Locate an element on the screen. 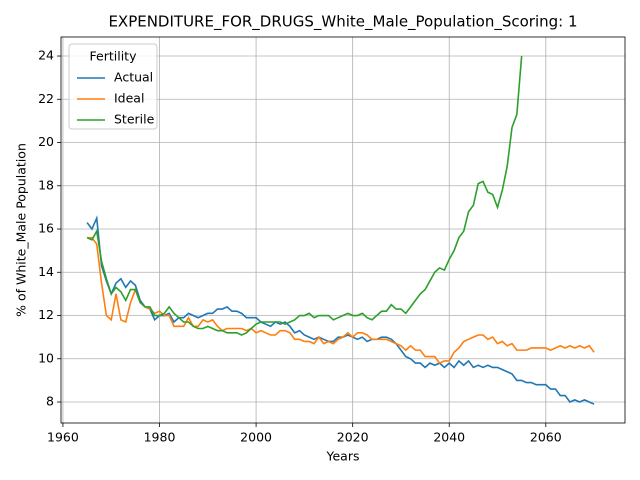 The height and width of the screenshot is (480, 640). y-axis-label: % of White_Male Population is located at coordinates (21, 230).